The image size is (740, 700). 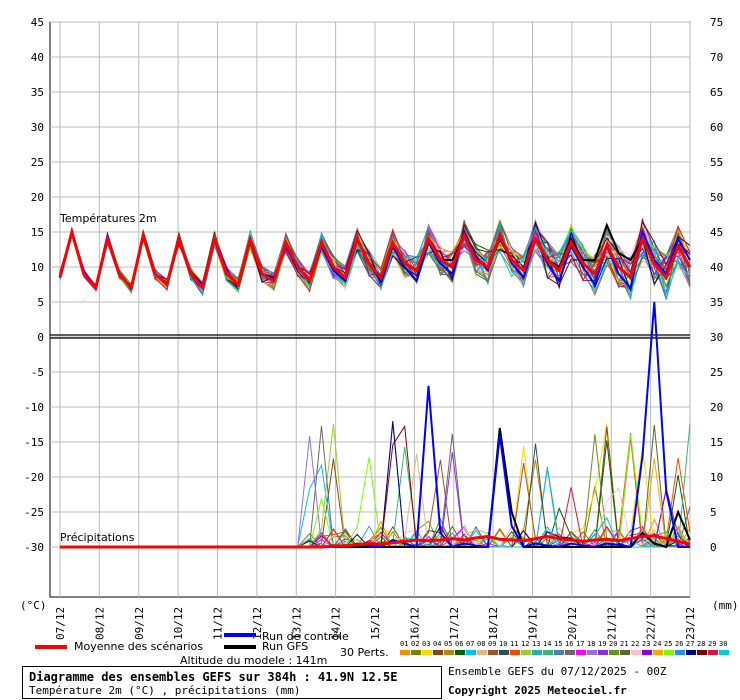 I want to click on right-tick-label: 75, so click(x=716, y=22).